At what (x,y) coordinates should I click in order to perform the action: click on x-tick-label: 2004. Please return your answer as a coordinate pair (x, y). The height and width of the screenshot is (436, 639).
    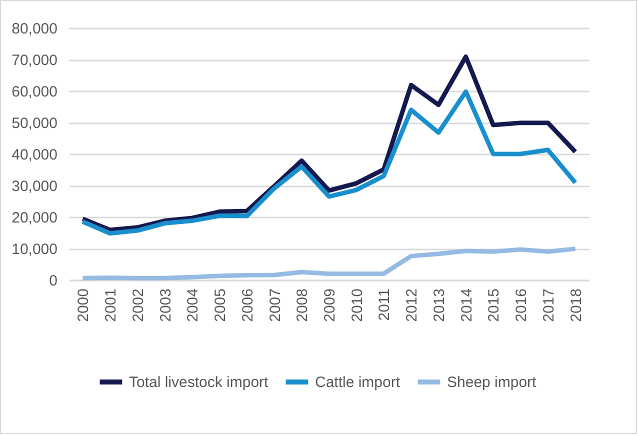
    Looking at the image, I should click on (193, 305).